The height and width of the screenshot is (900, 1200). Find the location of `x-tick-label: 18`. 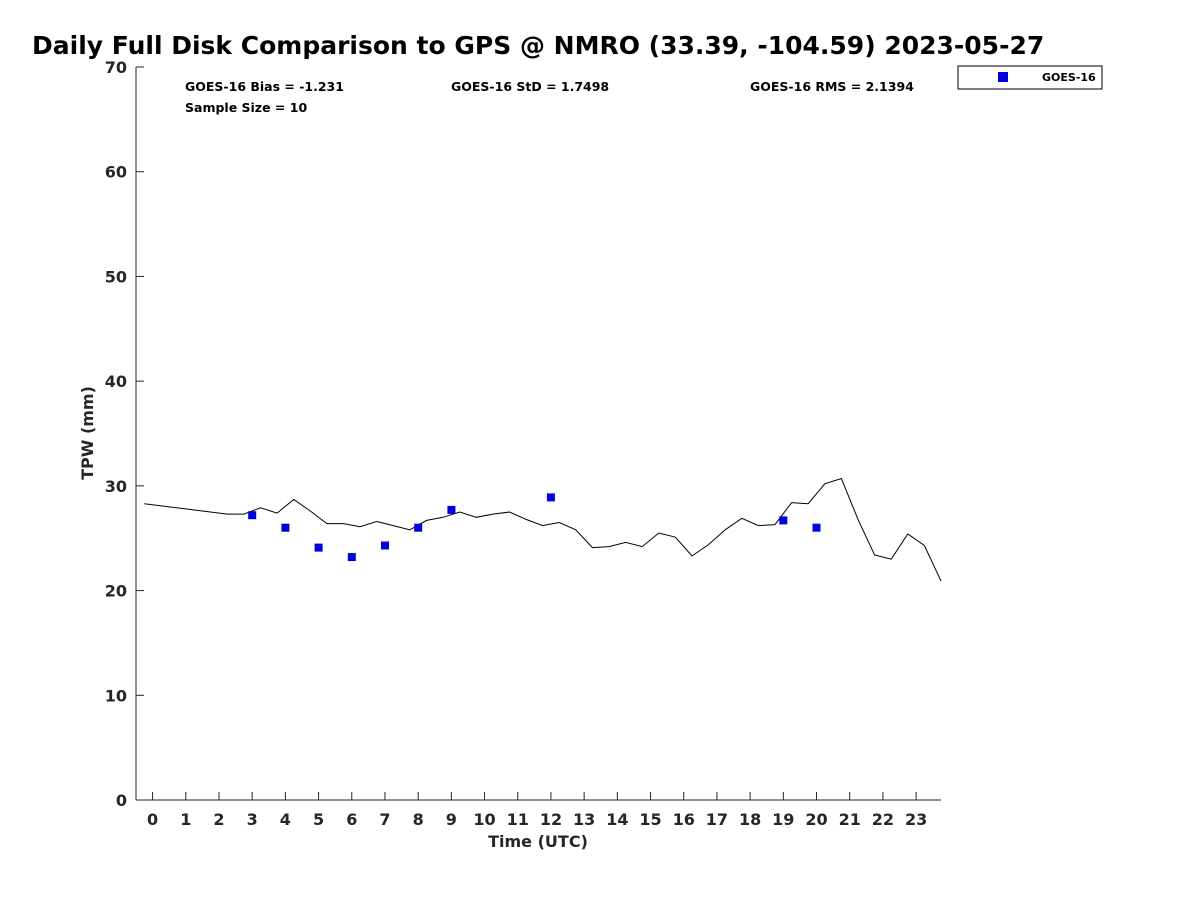

x-tick-label: 18 is located at coordinates (750, 819).